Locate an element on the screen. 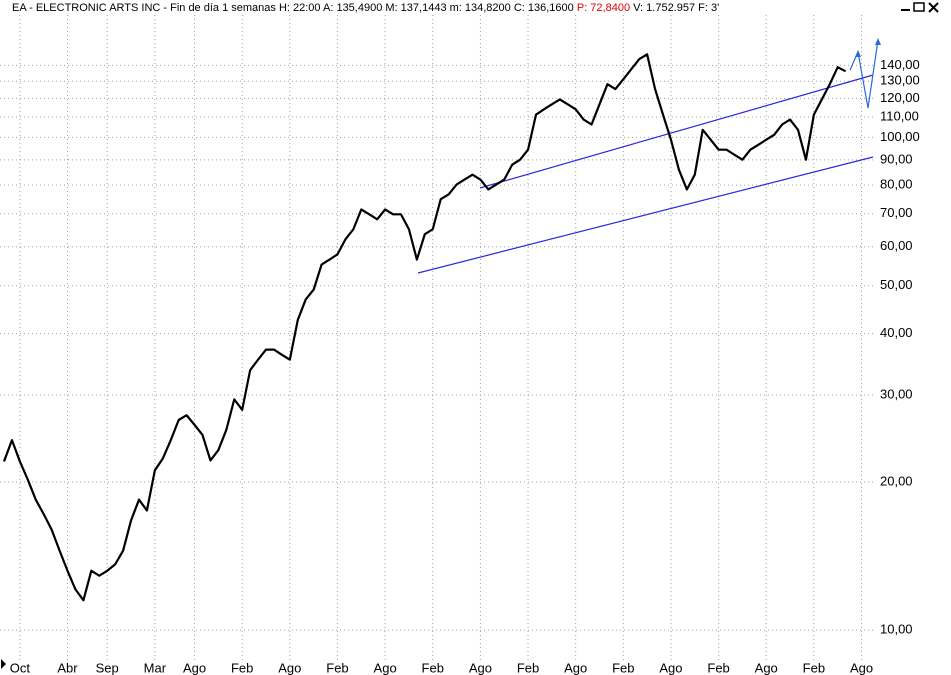 This screenshot has width=951, height=675. y-tick-label: 40,00 is located at coordinates (896, 332).